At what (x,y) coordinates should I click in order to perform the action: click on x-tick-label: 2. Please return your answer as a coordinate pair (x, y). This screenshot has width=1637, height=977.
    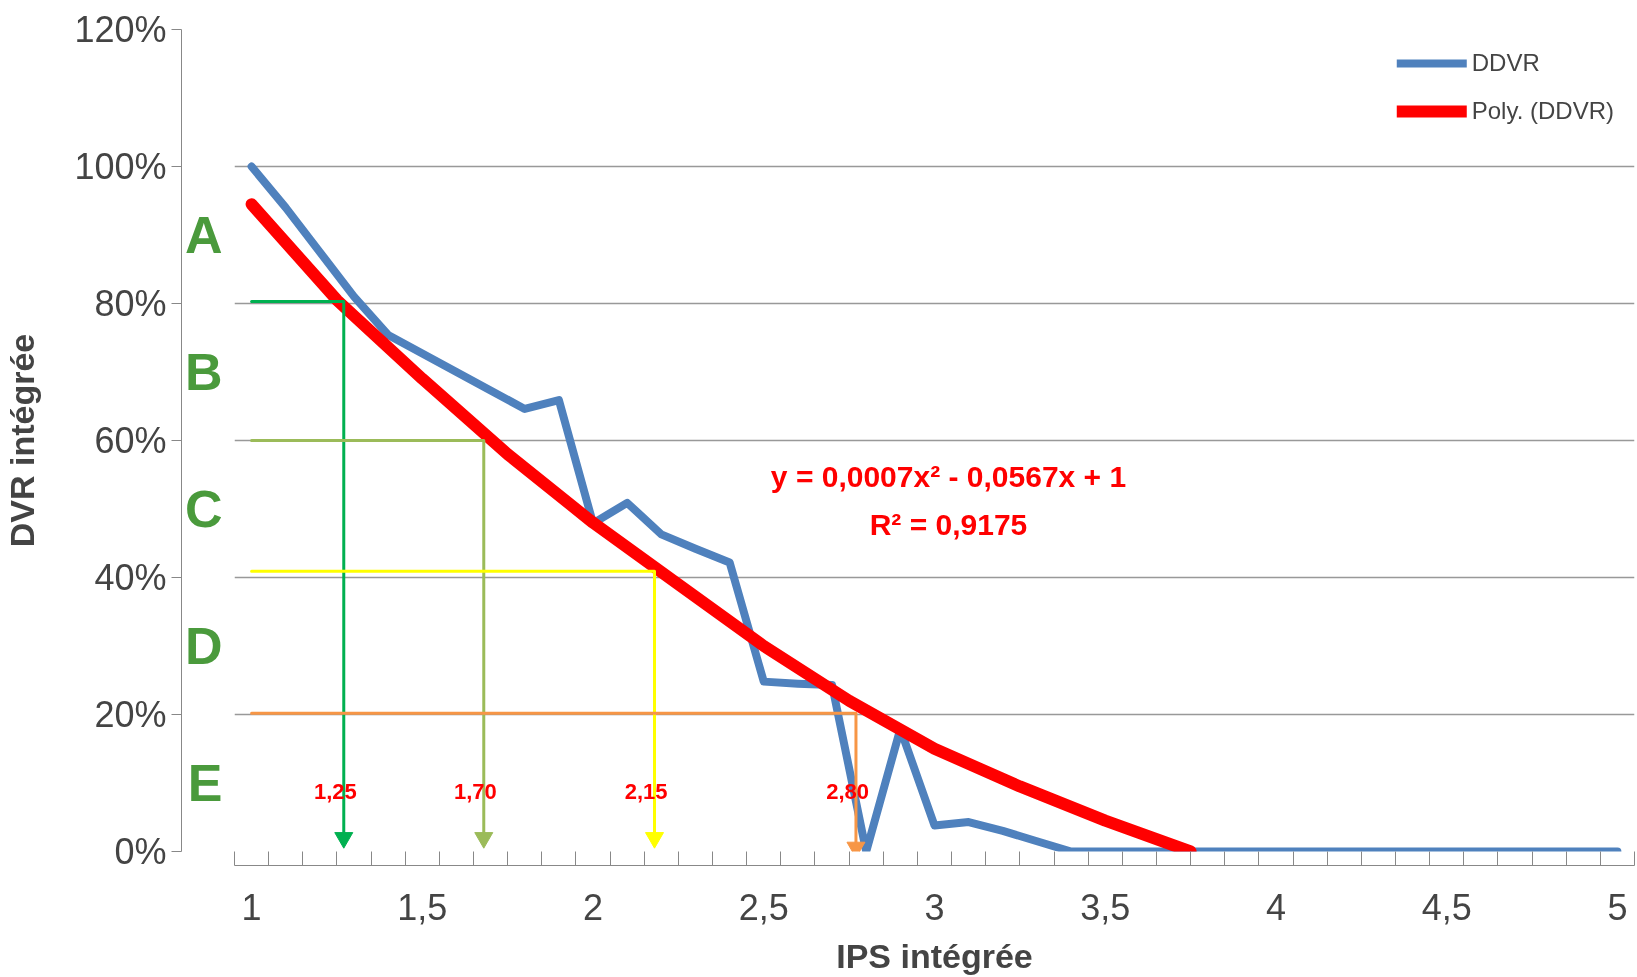
    Looking at the image, I should click on (593, 907).